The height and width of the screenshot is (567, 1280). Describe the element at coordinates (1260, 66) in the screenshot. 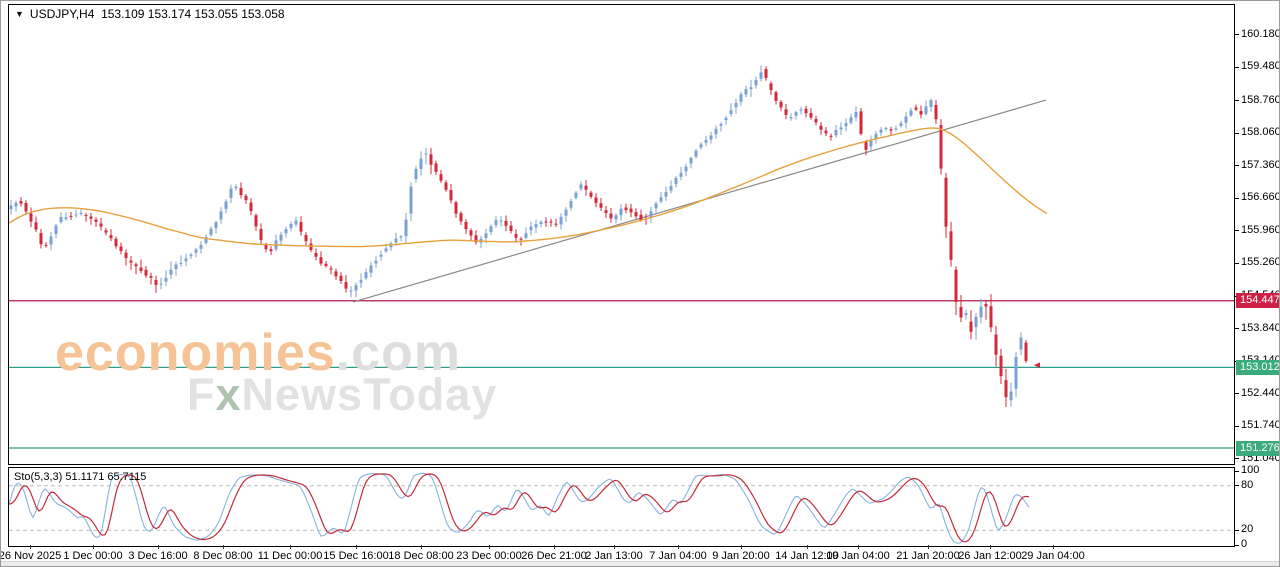

I see `y-tick-label: 159.480` at that location.